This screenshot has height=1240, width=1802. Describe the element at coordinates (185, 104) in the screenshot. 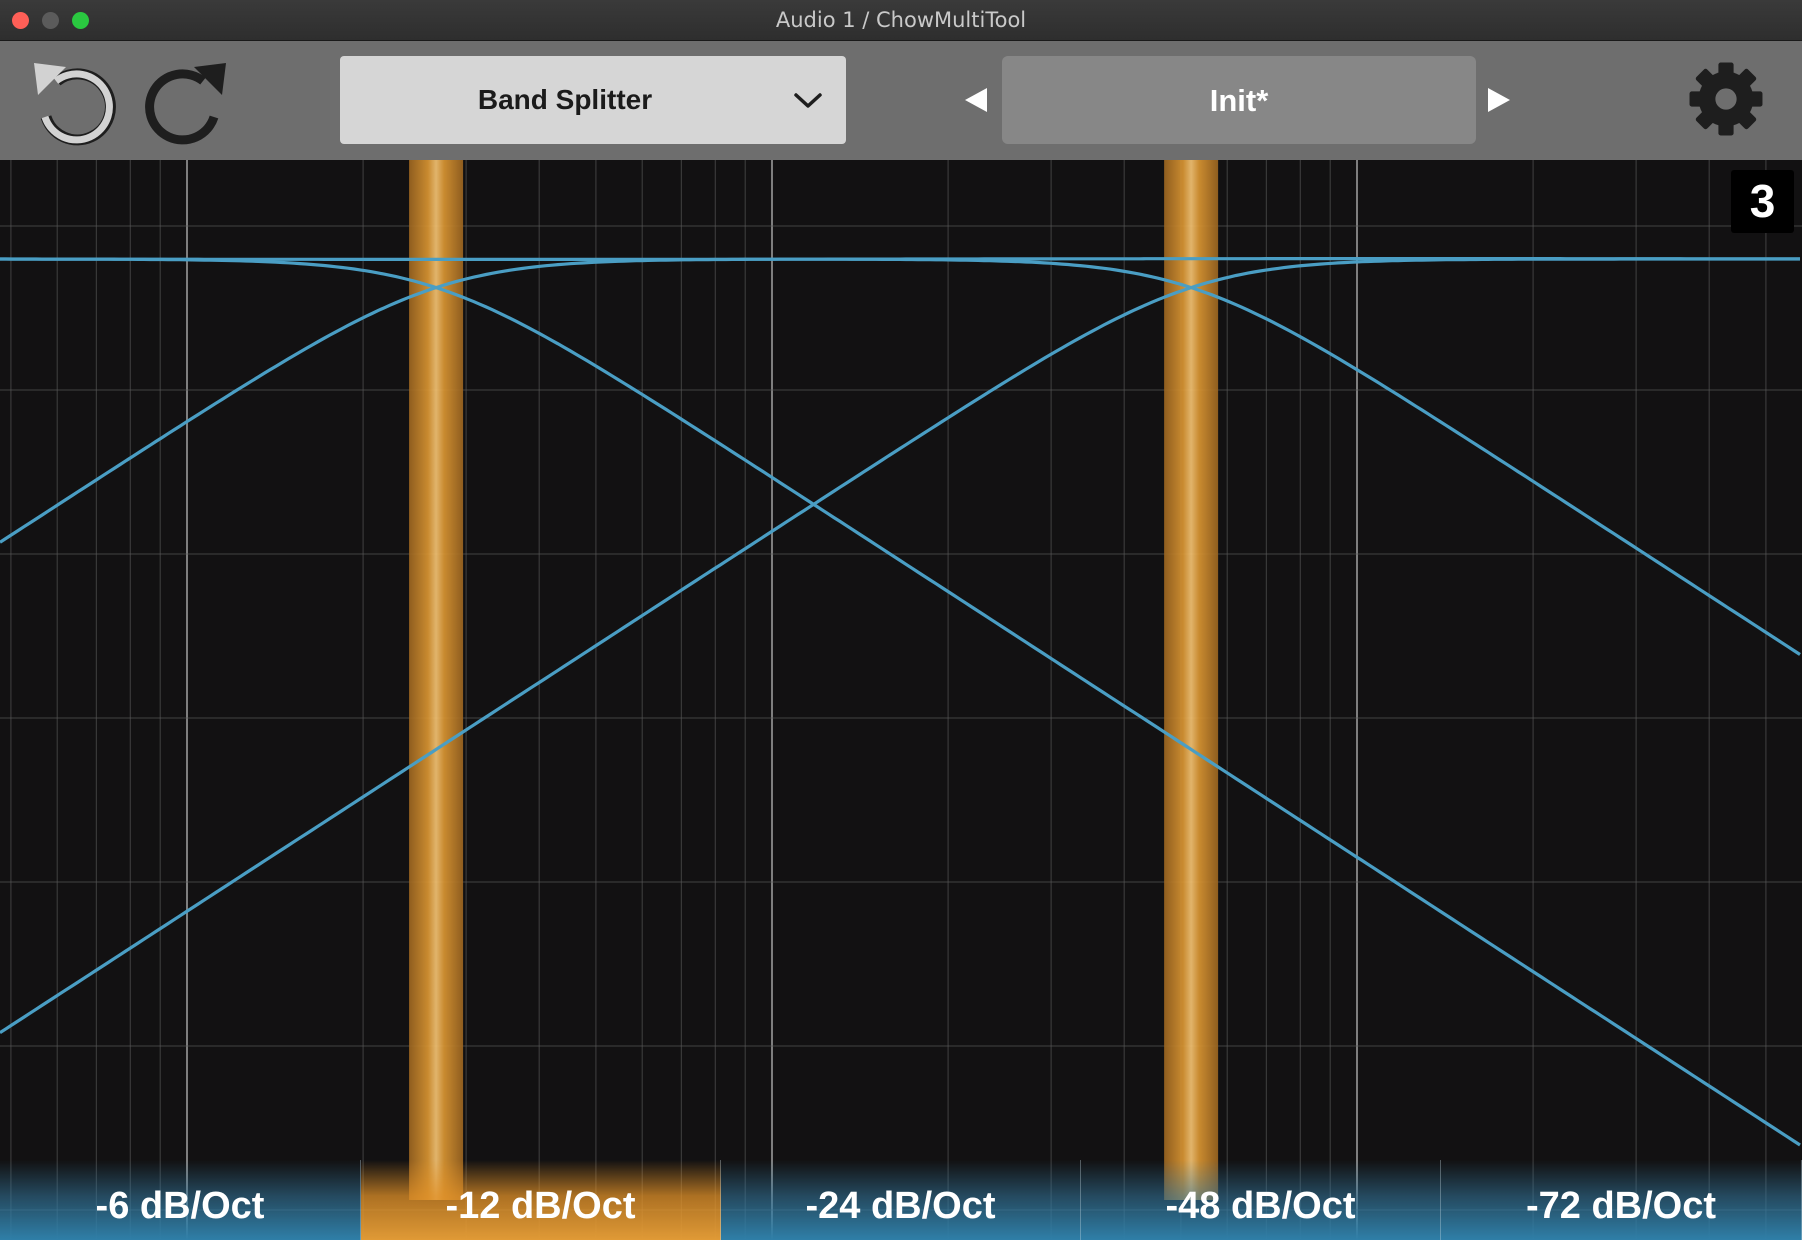

I see `redo-icon` at that location.